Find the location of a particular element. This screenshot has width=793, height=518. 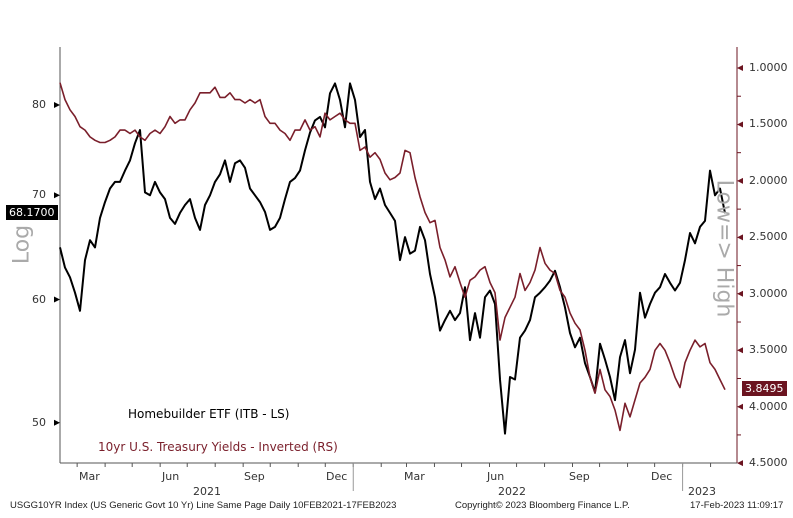

left-tick-label: 50 is located at coordinates (39, 422).